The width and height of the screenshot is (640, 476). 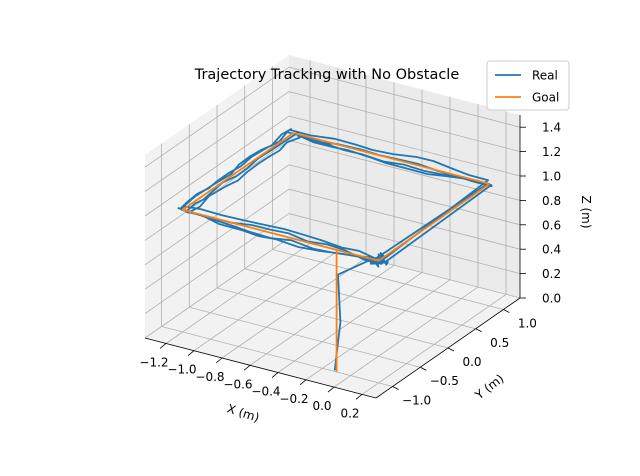 What do you see at coordinates (321, 406) in the screenshot?
I see `x-tick-label-6: 0.0` at bounding box center [321, 406].